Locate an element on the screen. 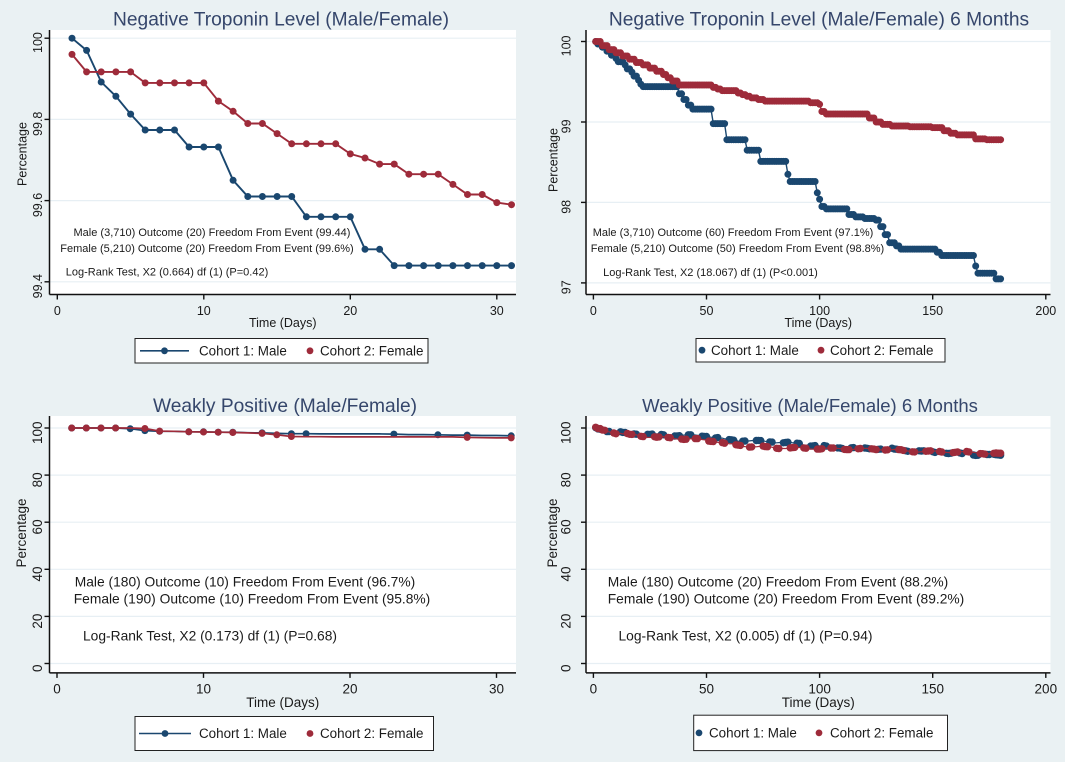 Image resolution: width=1065 pixels, height=762 pixels. svg-text: 99.4 is located at coordinates (38, 286).